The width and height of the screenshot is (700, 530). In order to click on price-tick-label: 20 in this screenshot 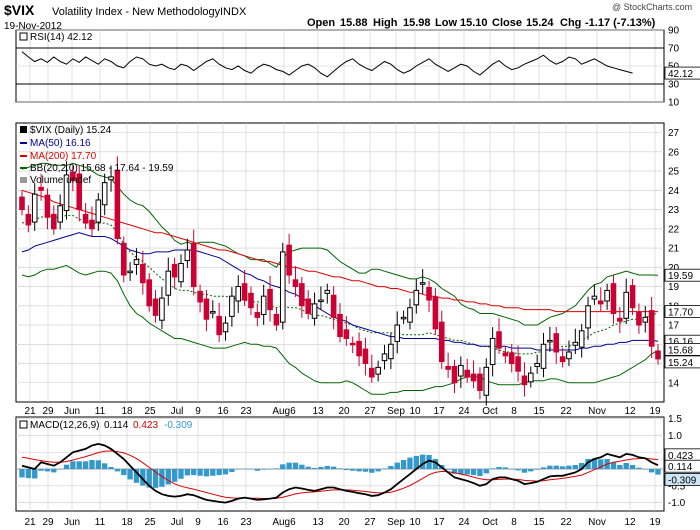, I will do `click(674, 268)`.